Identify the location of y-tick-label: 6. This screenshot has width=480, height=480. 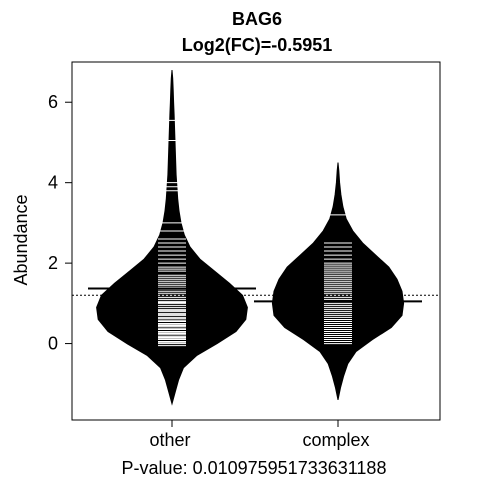
(53, 102).